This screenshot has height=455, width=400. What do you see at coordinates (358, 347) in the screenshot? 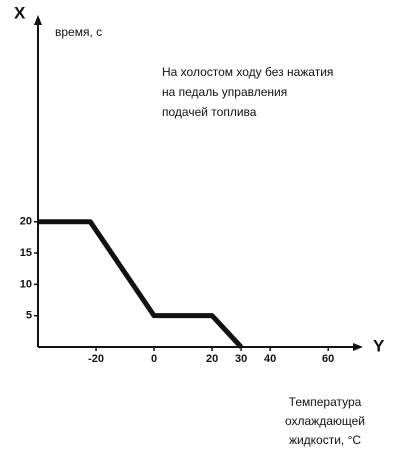
I see `x-axis-arrow` at bounding box center [358, 347].